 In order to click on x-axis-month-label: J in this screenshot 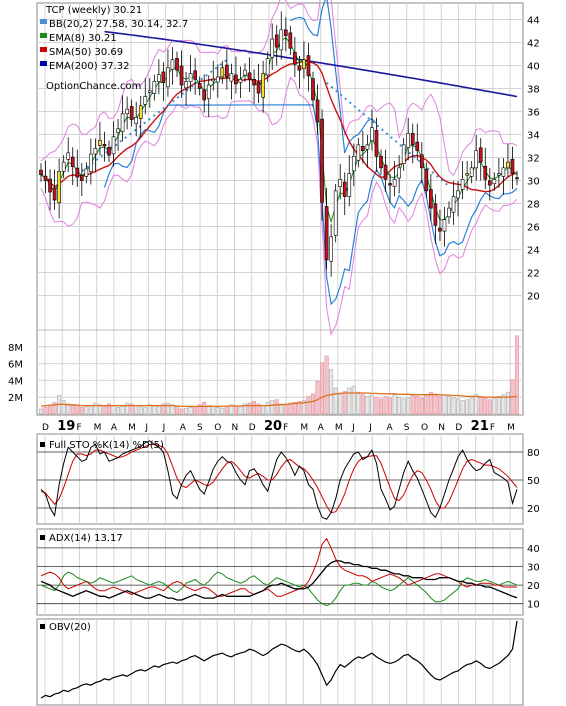, I will do `click(353, 428)`.